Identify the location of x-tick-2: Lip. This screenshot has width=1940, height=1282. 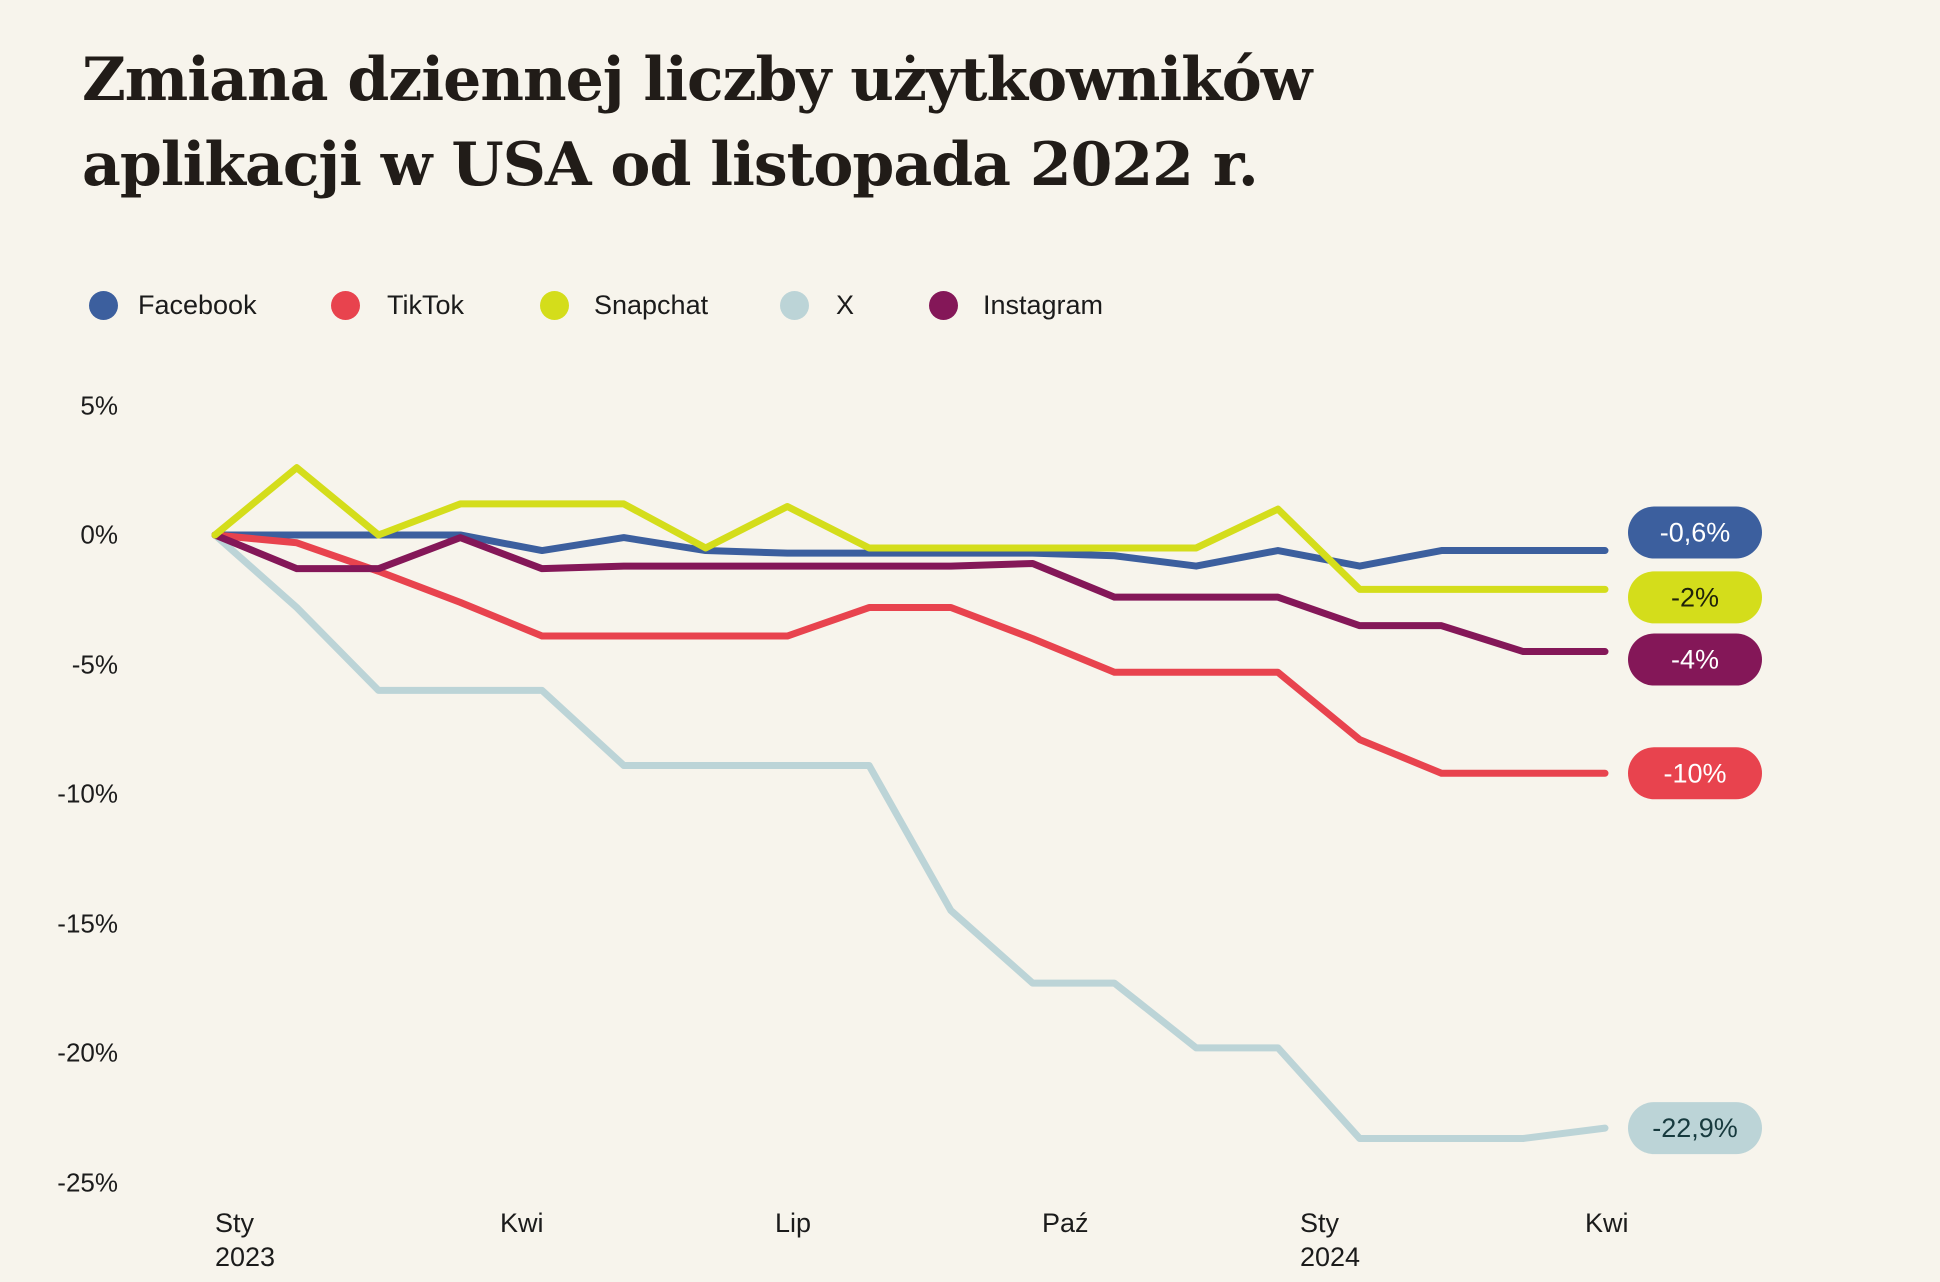
(793, 1223).